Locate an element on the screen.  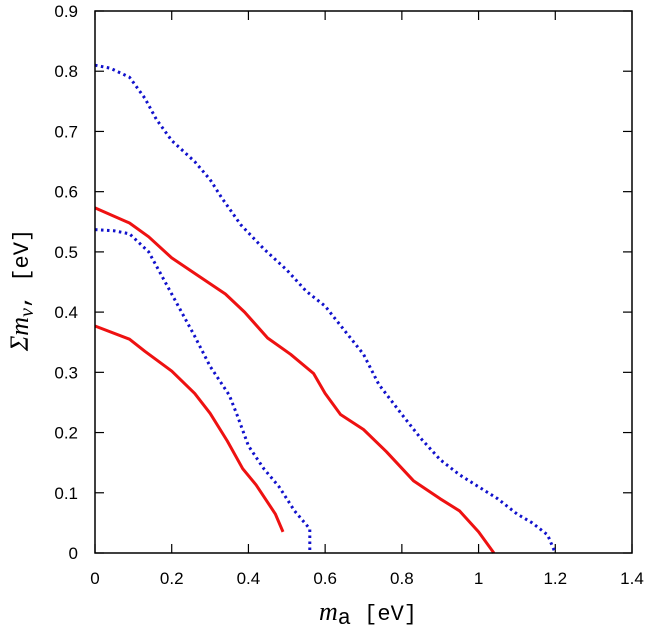
x-tick-labels: 0 0.2 0.4 0.6 0.8 1 1.2 1.4 is located at coordinates (367, 578).